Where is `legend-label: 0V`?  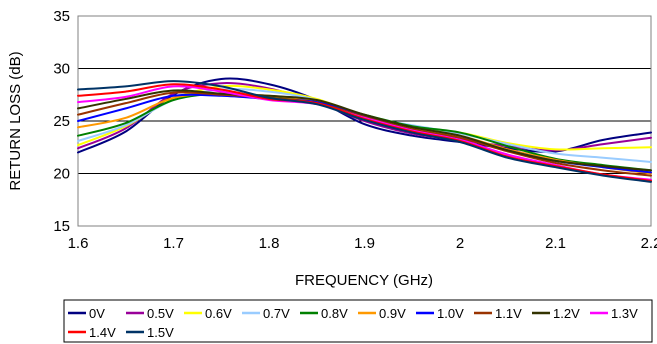 legend-label: 0V is located at coordinates (97, 313).